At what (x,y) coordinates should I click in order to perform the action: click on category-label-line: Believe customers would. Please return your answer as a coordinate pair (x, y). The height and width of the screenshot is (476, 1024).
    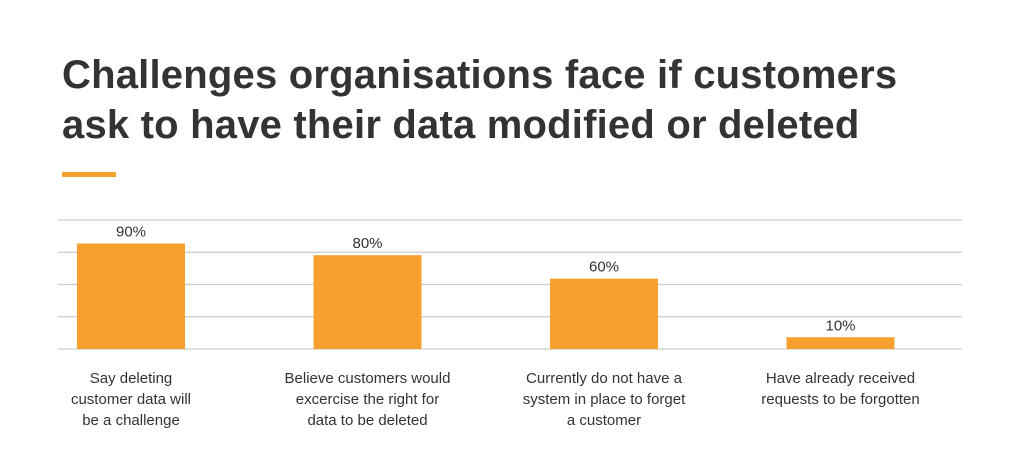
    Looking at the image, I should click on (367, 378).